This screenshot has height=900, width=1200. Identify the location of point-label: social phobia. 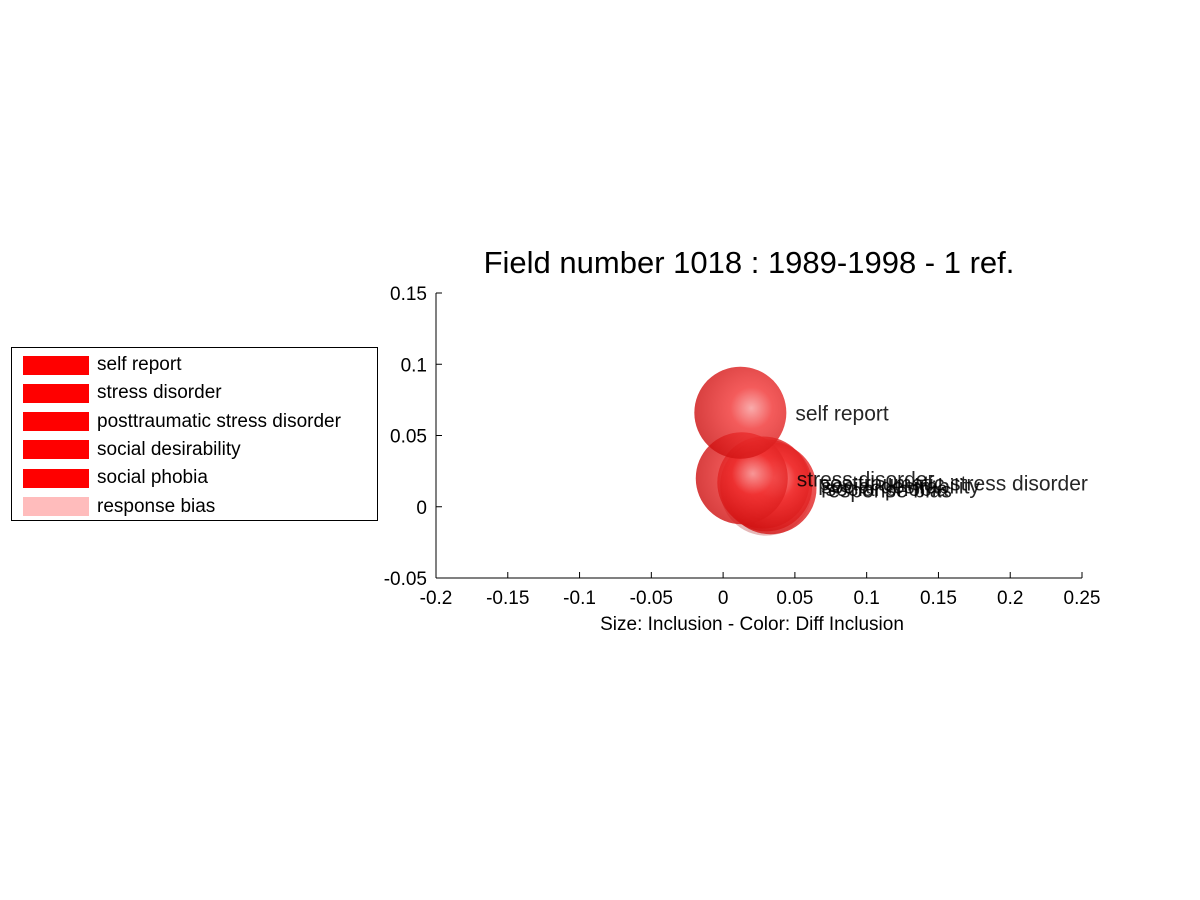
(886, 489).